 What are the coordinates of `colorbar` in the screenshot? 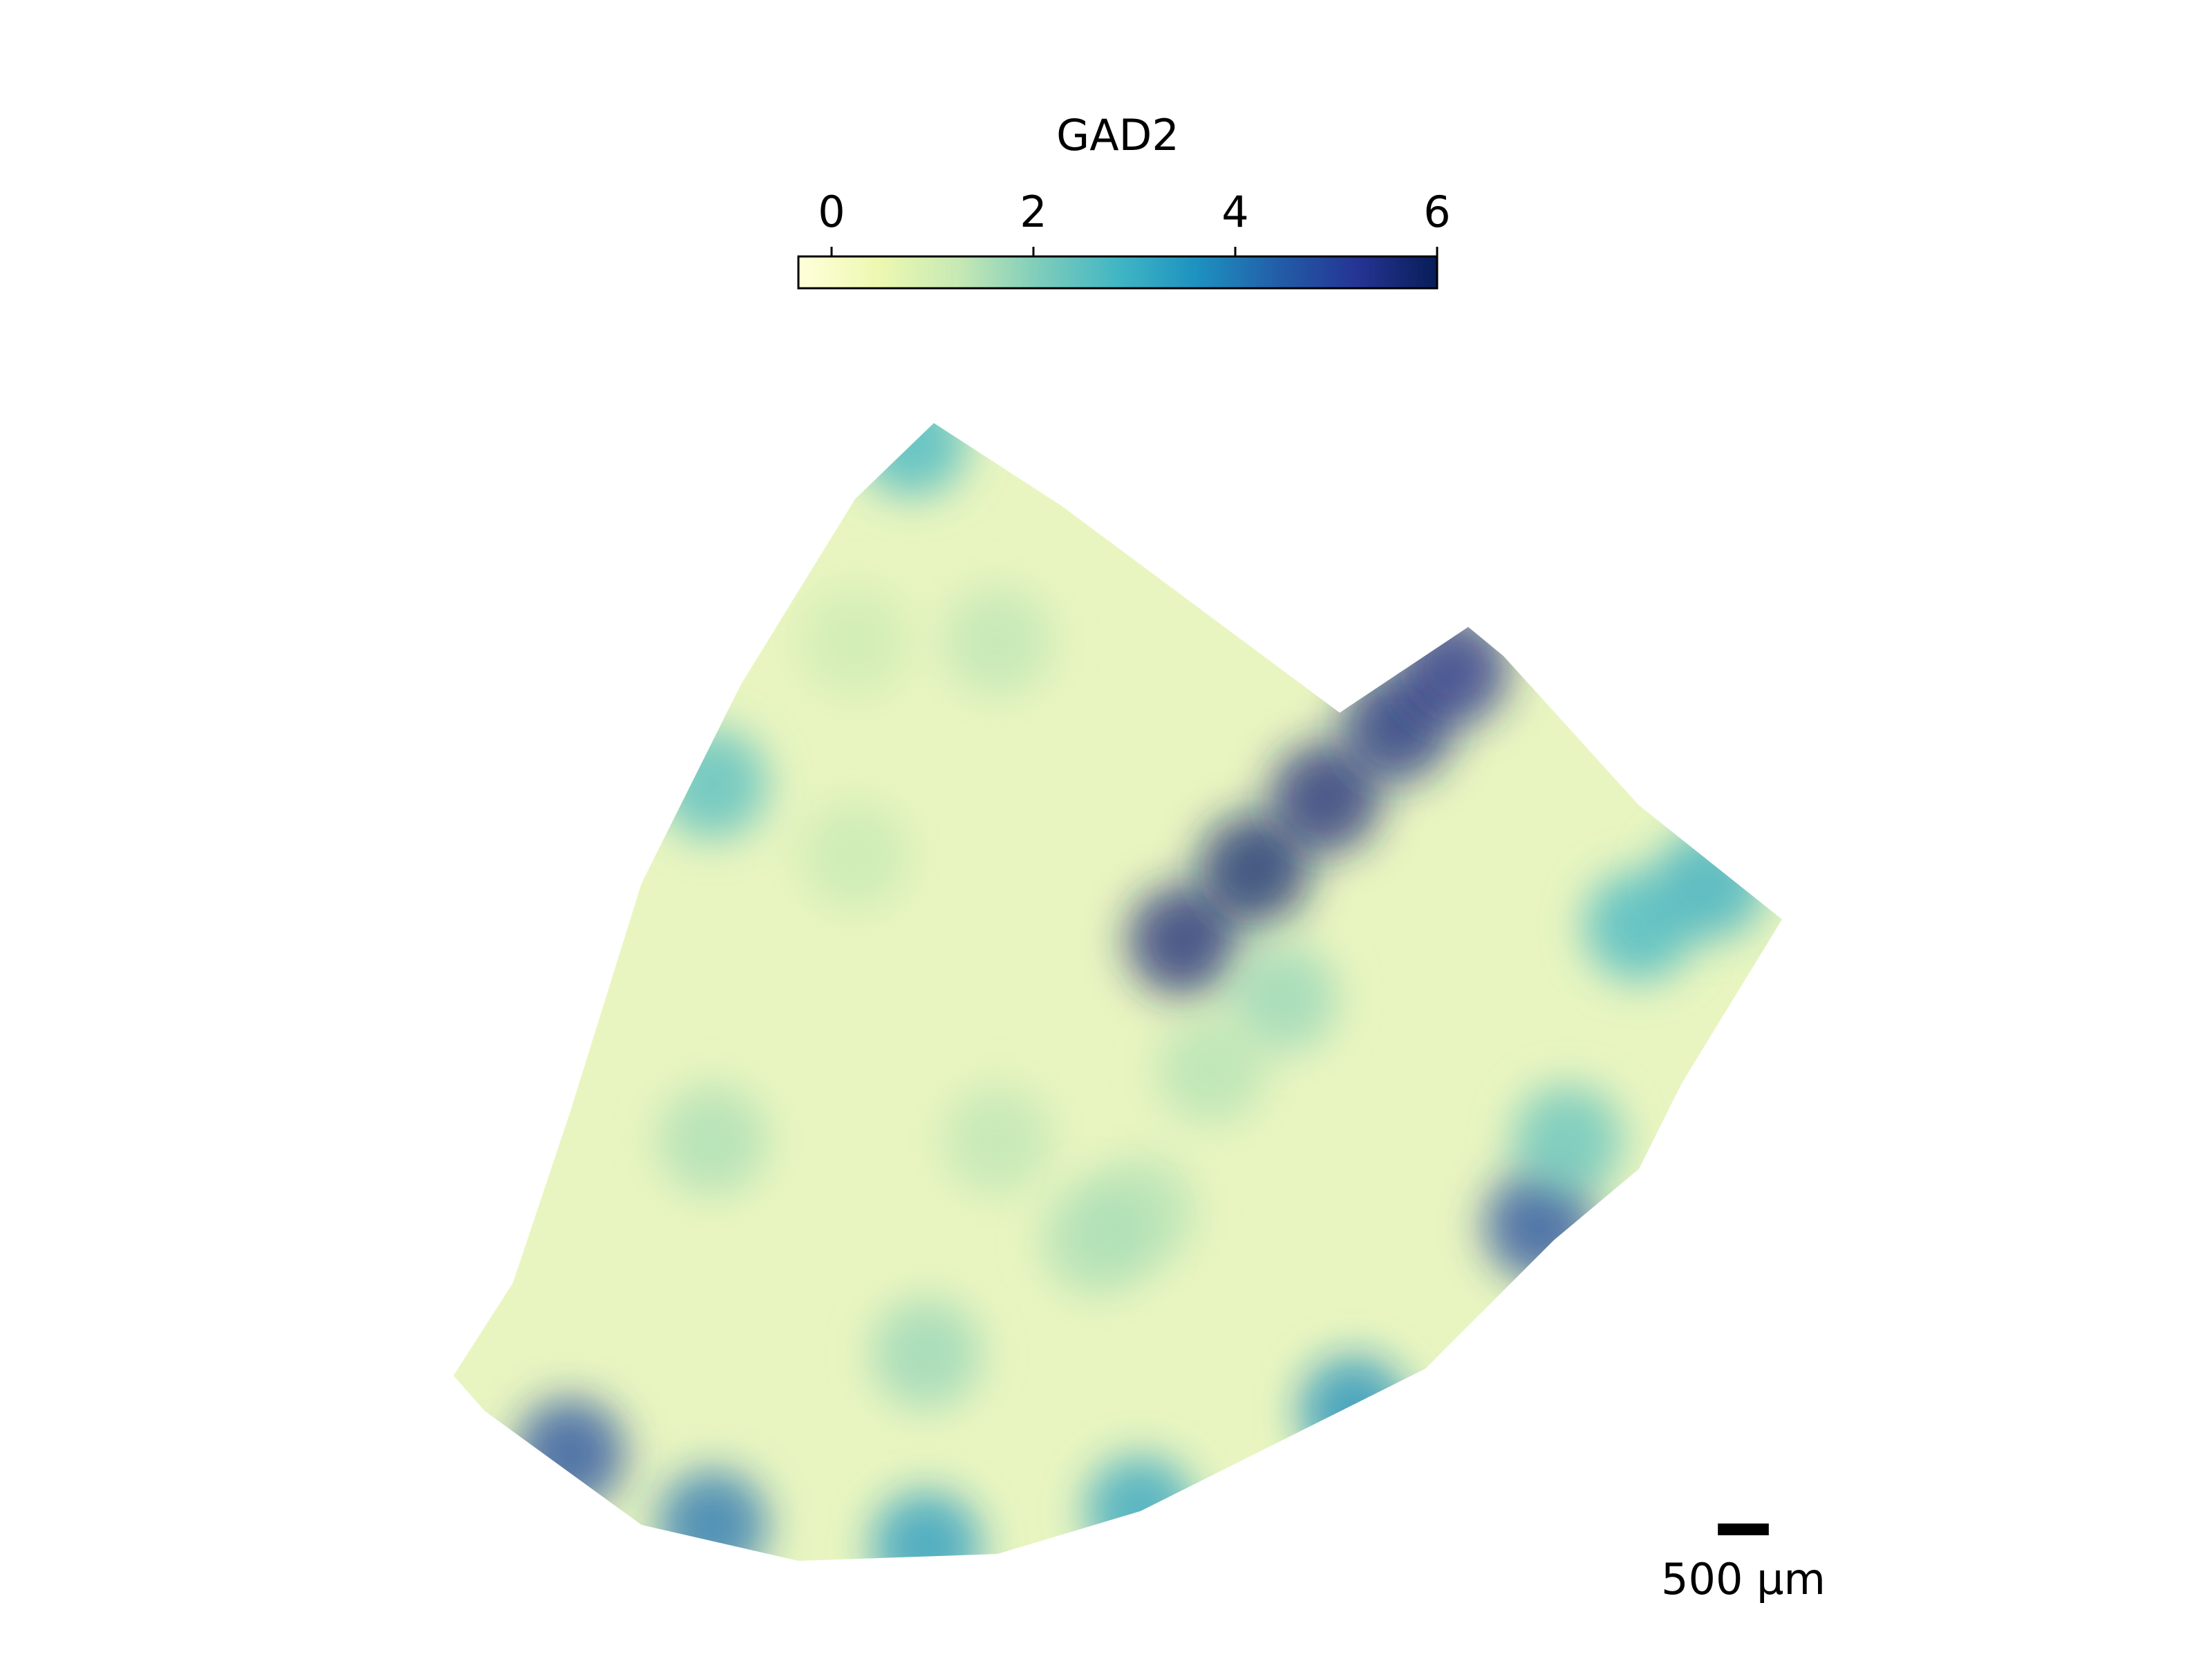 It's located at (1117, 272).